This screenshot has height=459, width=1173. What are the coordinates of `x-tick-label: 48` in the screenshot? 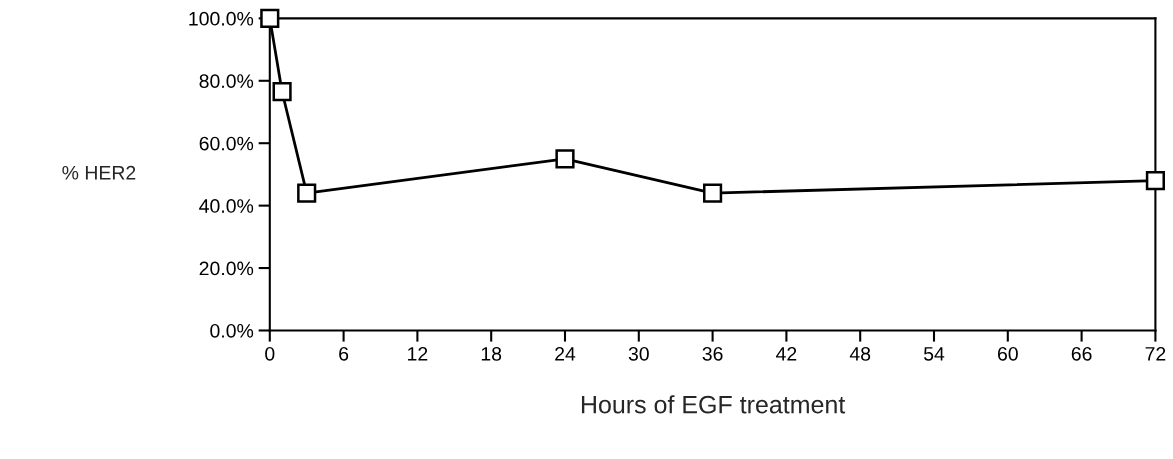 It's located at (860, 353).